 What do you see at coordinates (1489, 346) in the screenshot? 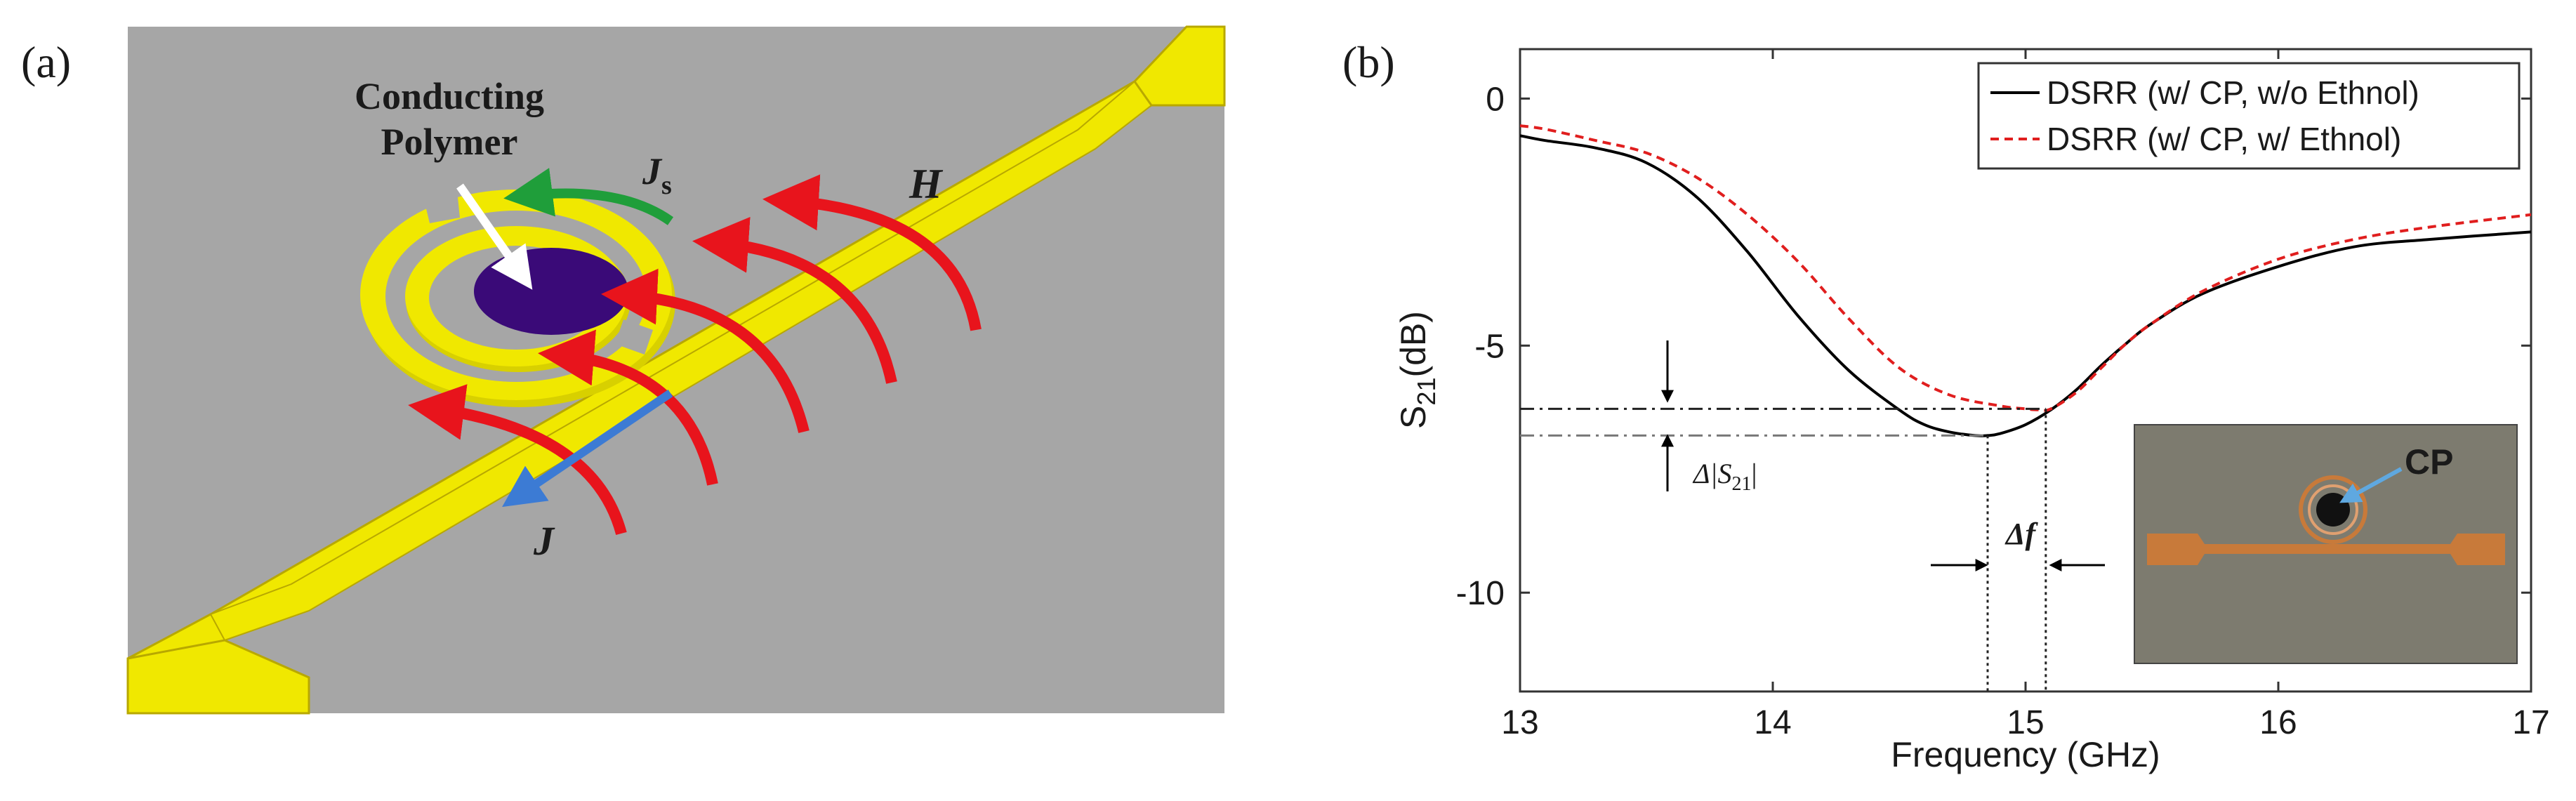
I see `y-tick-label: -5` at bounding box center [1489, 346].